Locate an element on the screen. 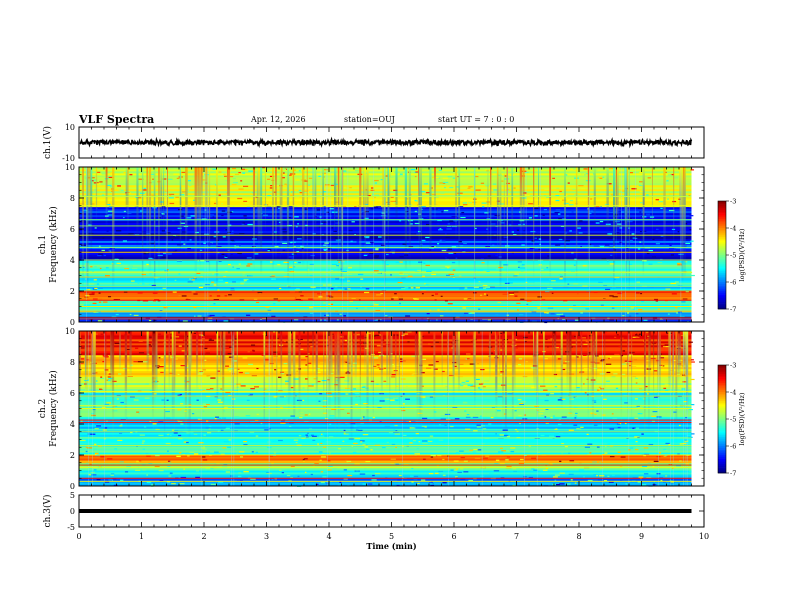  x-axis: 0 1 2 3 4 5 6 7 8 9 10 Time (min) is located at coordinates (392, 541).